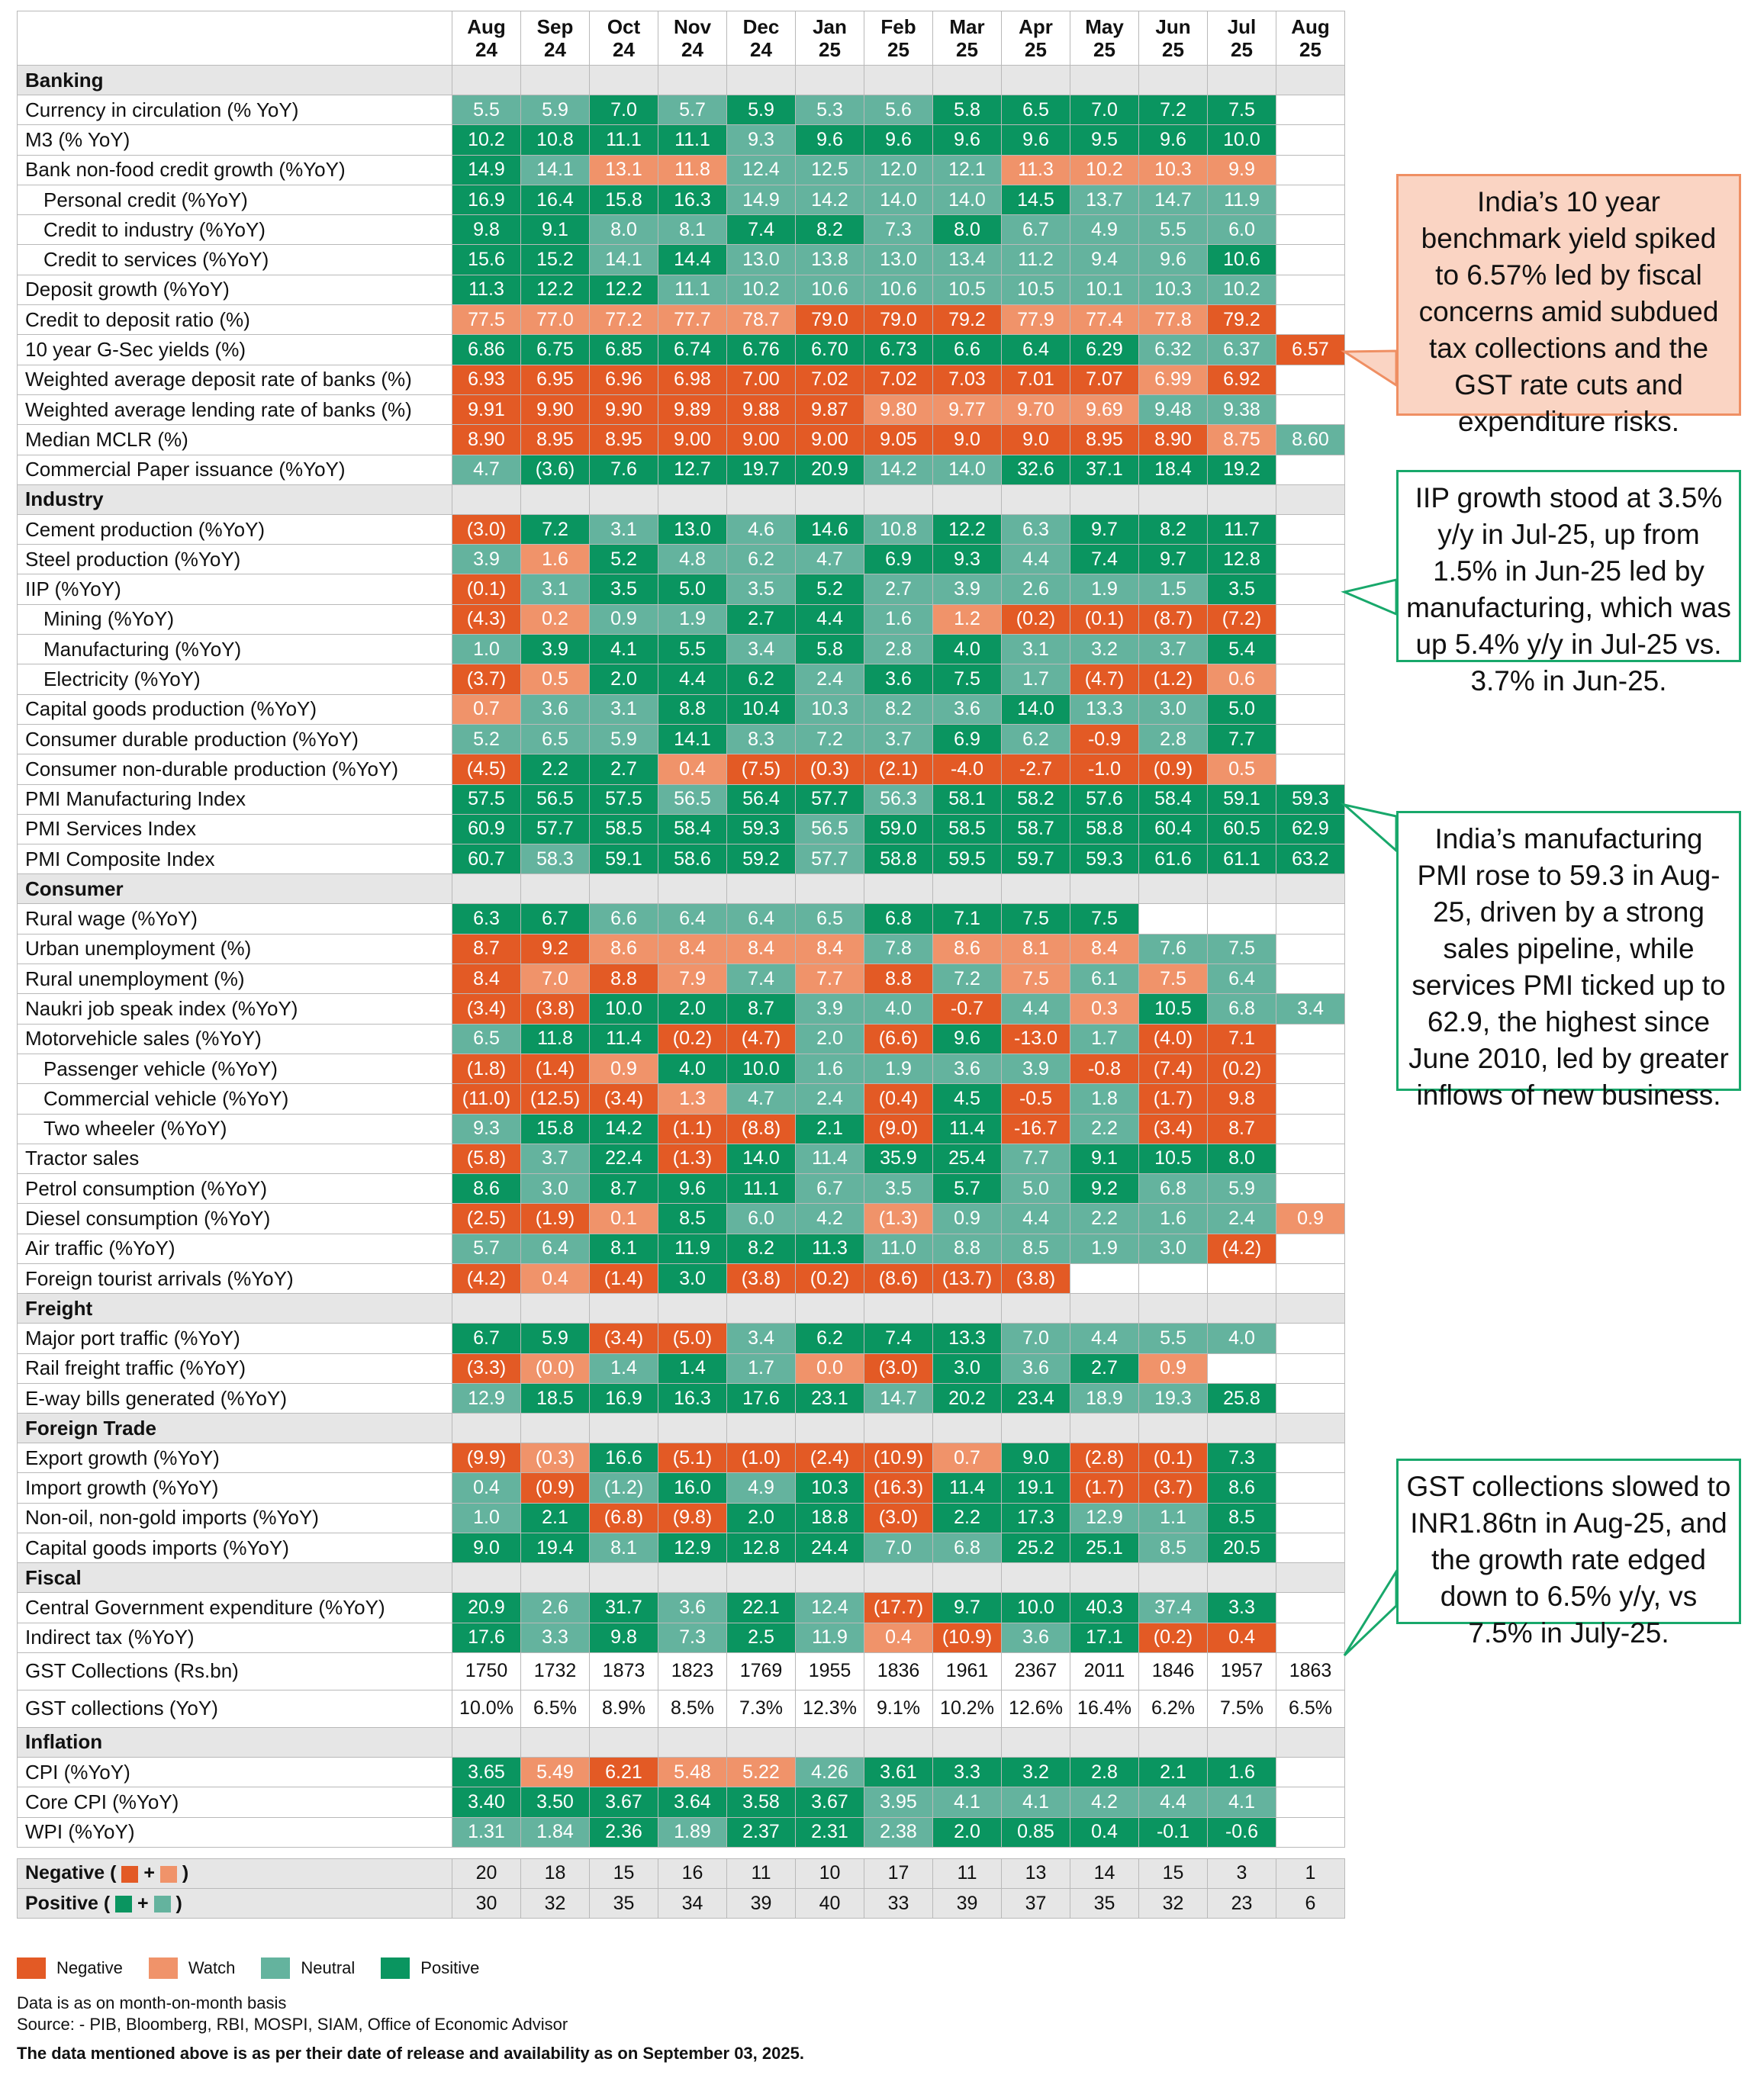 This screenshot has width=1764, height=2091. Describe the element at coordinates (1241, 1038) in the screenshot. I see `value-cell: 7.1` at that location.